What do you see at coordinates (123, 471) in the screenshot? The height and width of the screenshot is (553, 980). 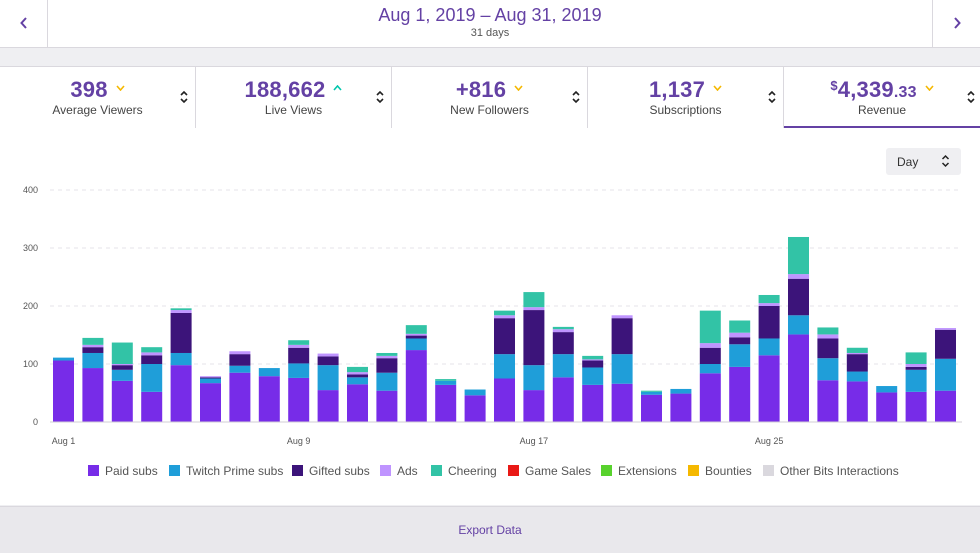 I see `legend-item-paid-subs: Paid subs` at bounding box center [123, 471].